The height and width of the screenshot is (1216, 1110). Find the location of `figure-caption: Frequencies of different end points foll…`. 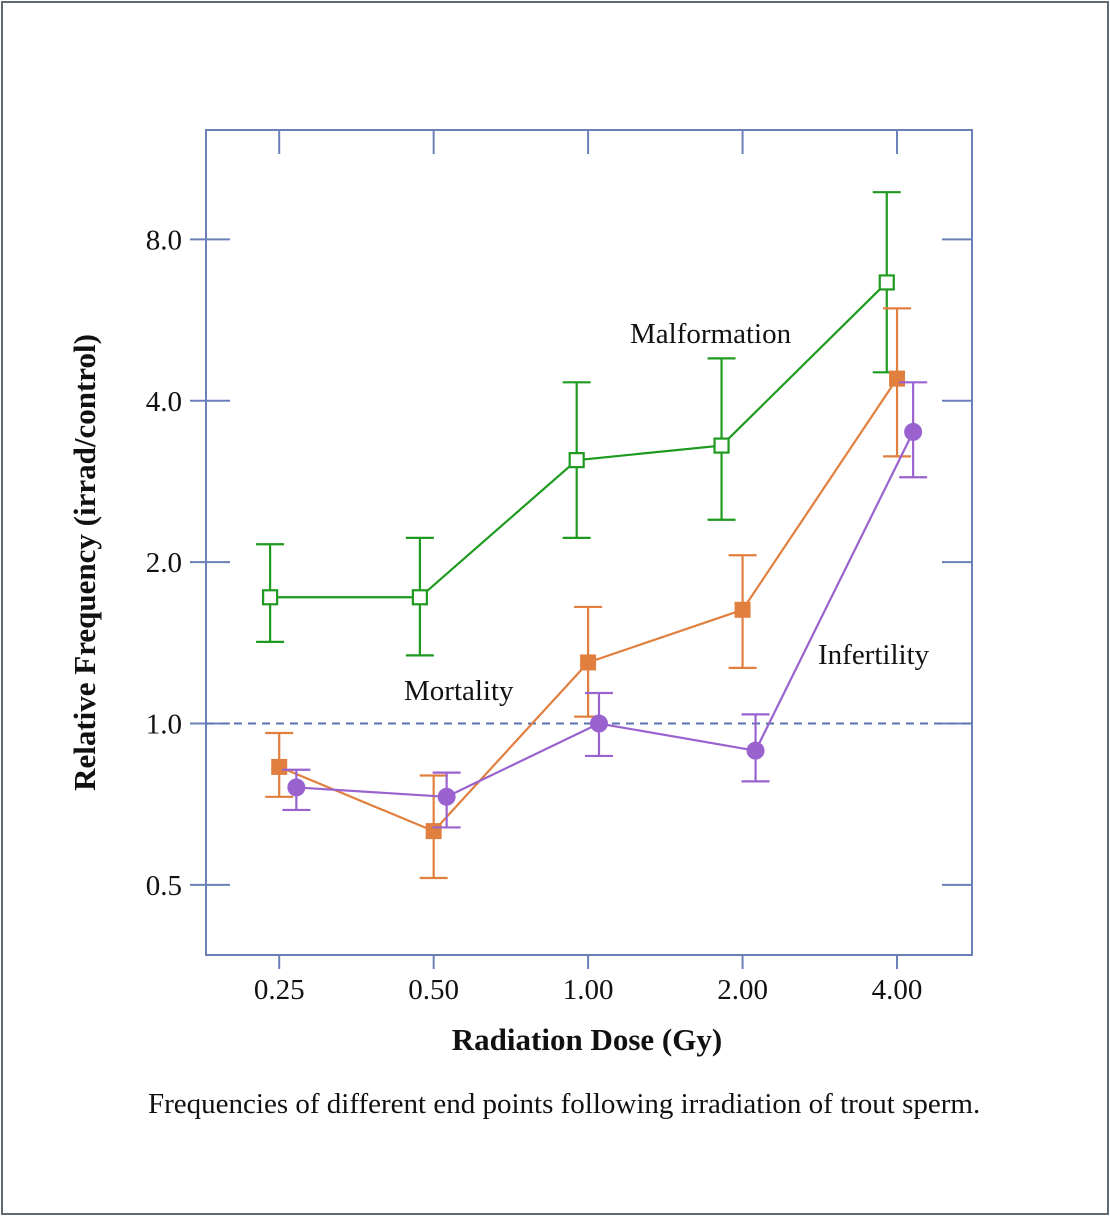

figure-caption: Frequencies of different end points foll… is located at coordinates (564, 1104).